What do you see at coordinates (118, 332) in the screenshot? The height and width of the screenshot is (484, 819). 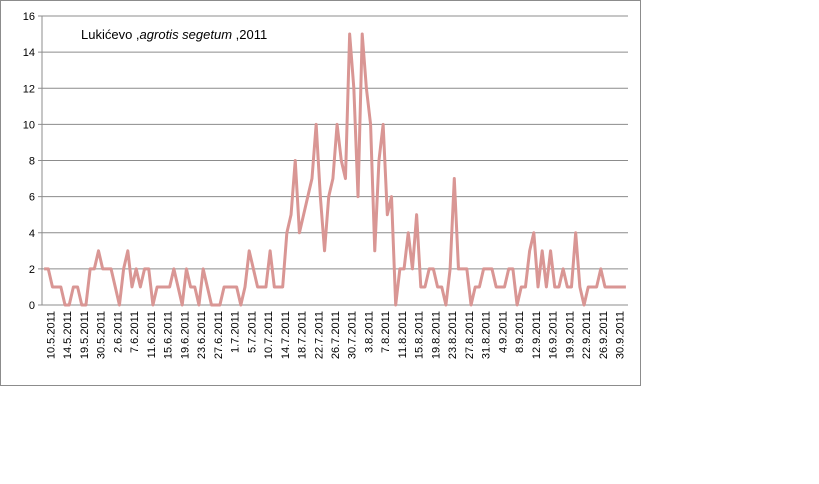 I see `x-tick-label: 2.6.2011` at bounding box center [118, 332].